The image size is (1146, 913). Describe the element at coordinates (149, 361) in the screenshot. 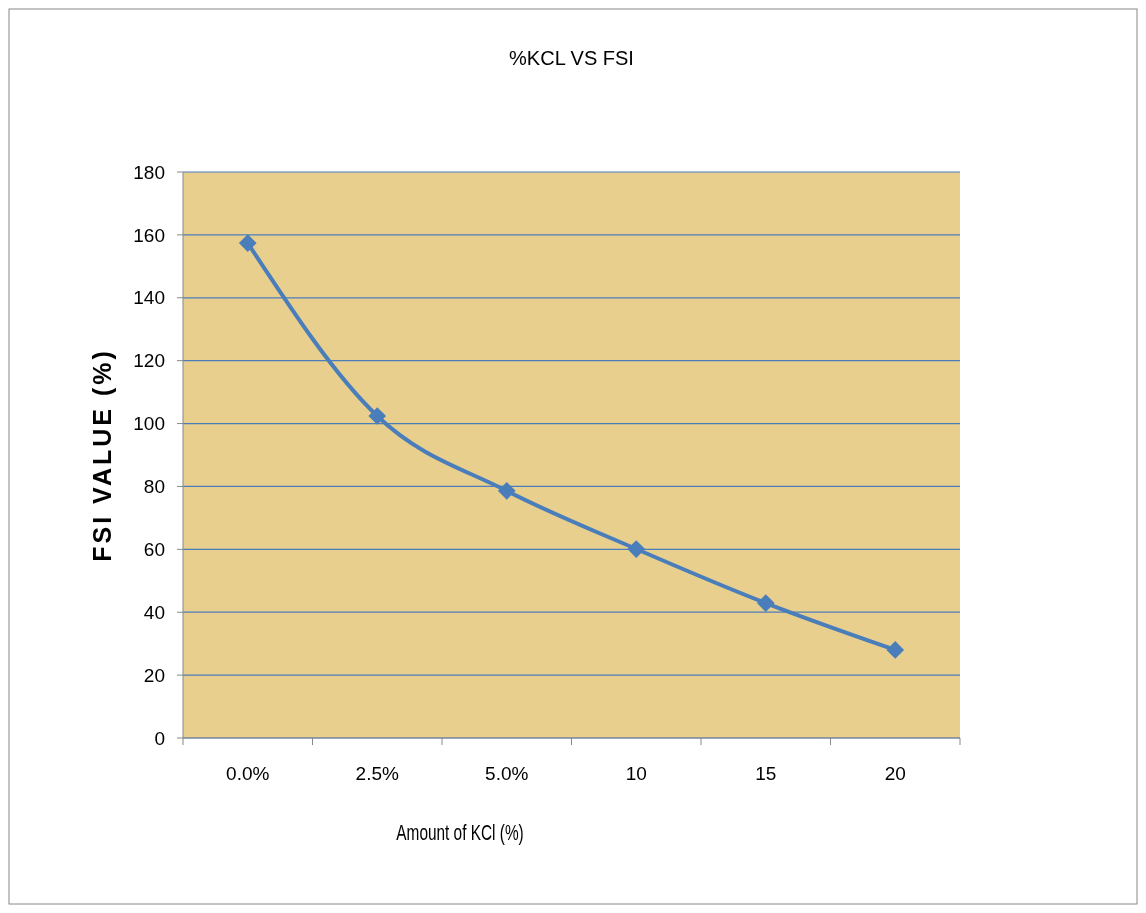

I see `y-tick-label: 120` at that location.